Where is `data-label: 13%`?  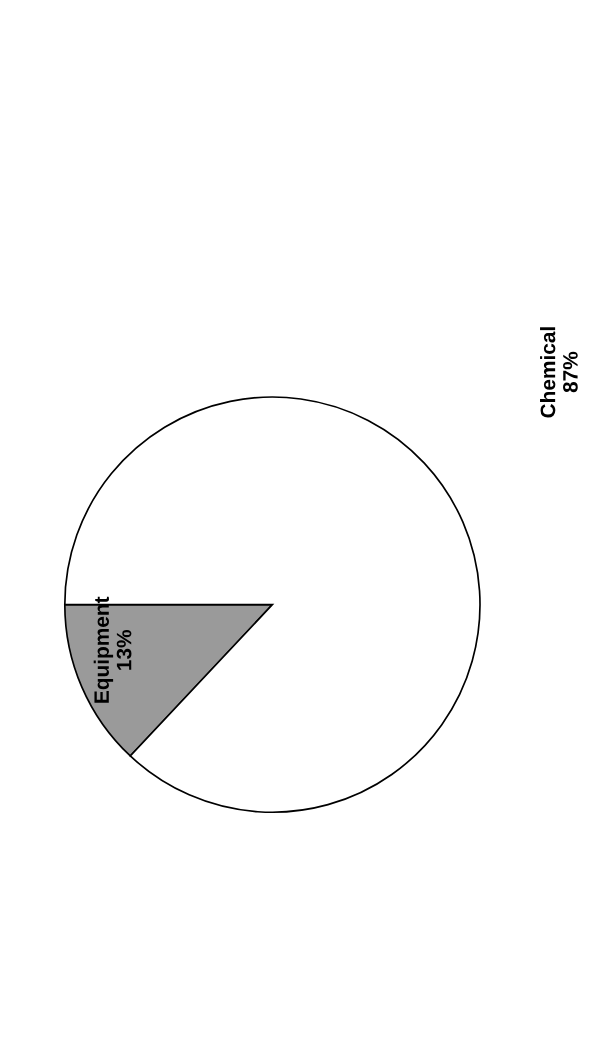
data-label: 13% is located at coordinates (124, 650).